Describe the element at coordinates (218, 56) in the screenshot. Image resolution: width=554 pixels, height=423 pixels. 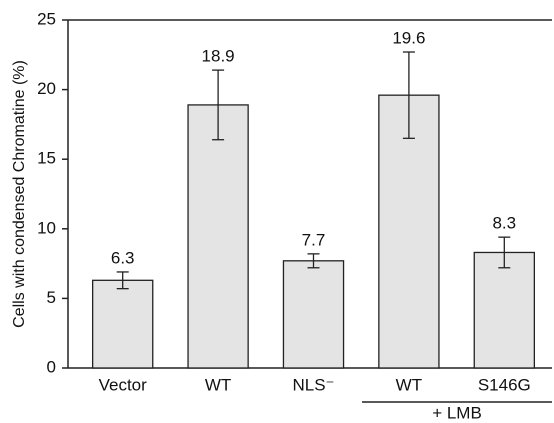
I see `value-label: 18.9` at that location.